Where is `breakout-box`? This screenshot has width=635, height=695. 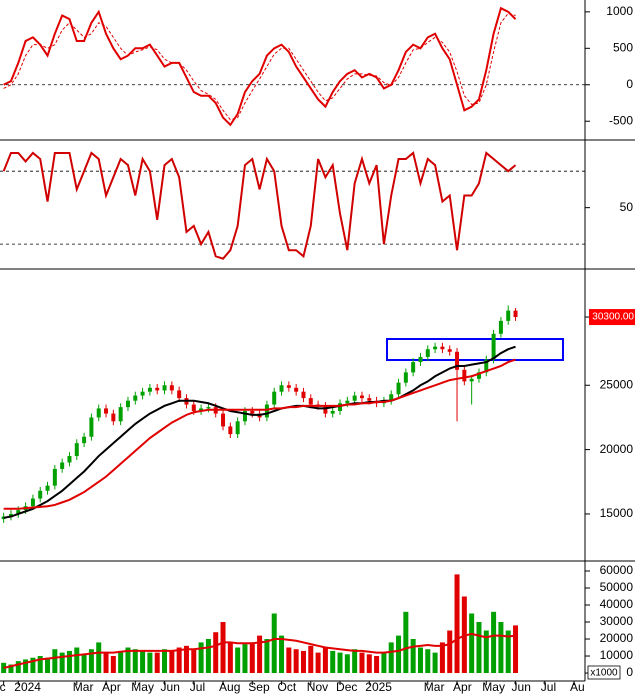 breakout-box is located at coordinates (475, 349).